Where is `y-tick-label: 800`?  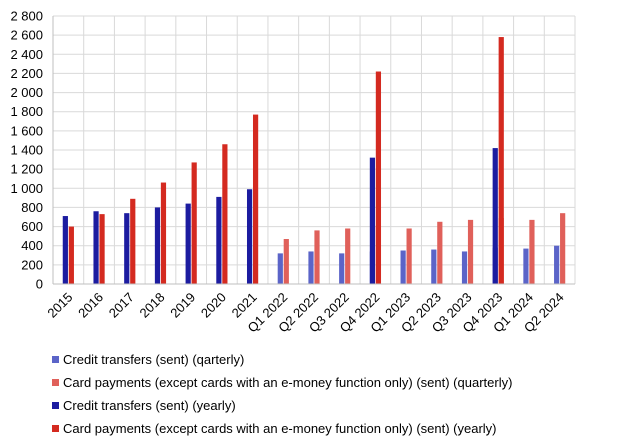
y-tick-label: 800 is located at coordinates (32, 207).